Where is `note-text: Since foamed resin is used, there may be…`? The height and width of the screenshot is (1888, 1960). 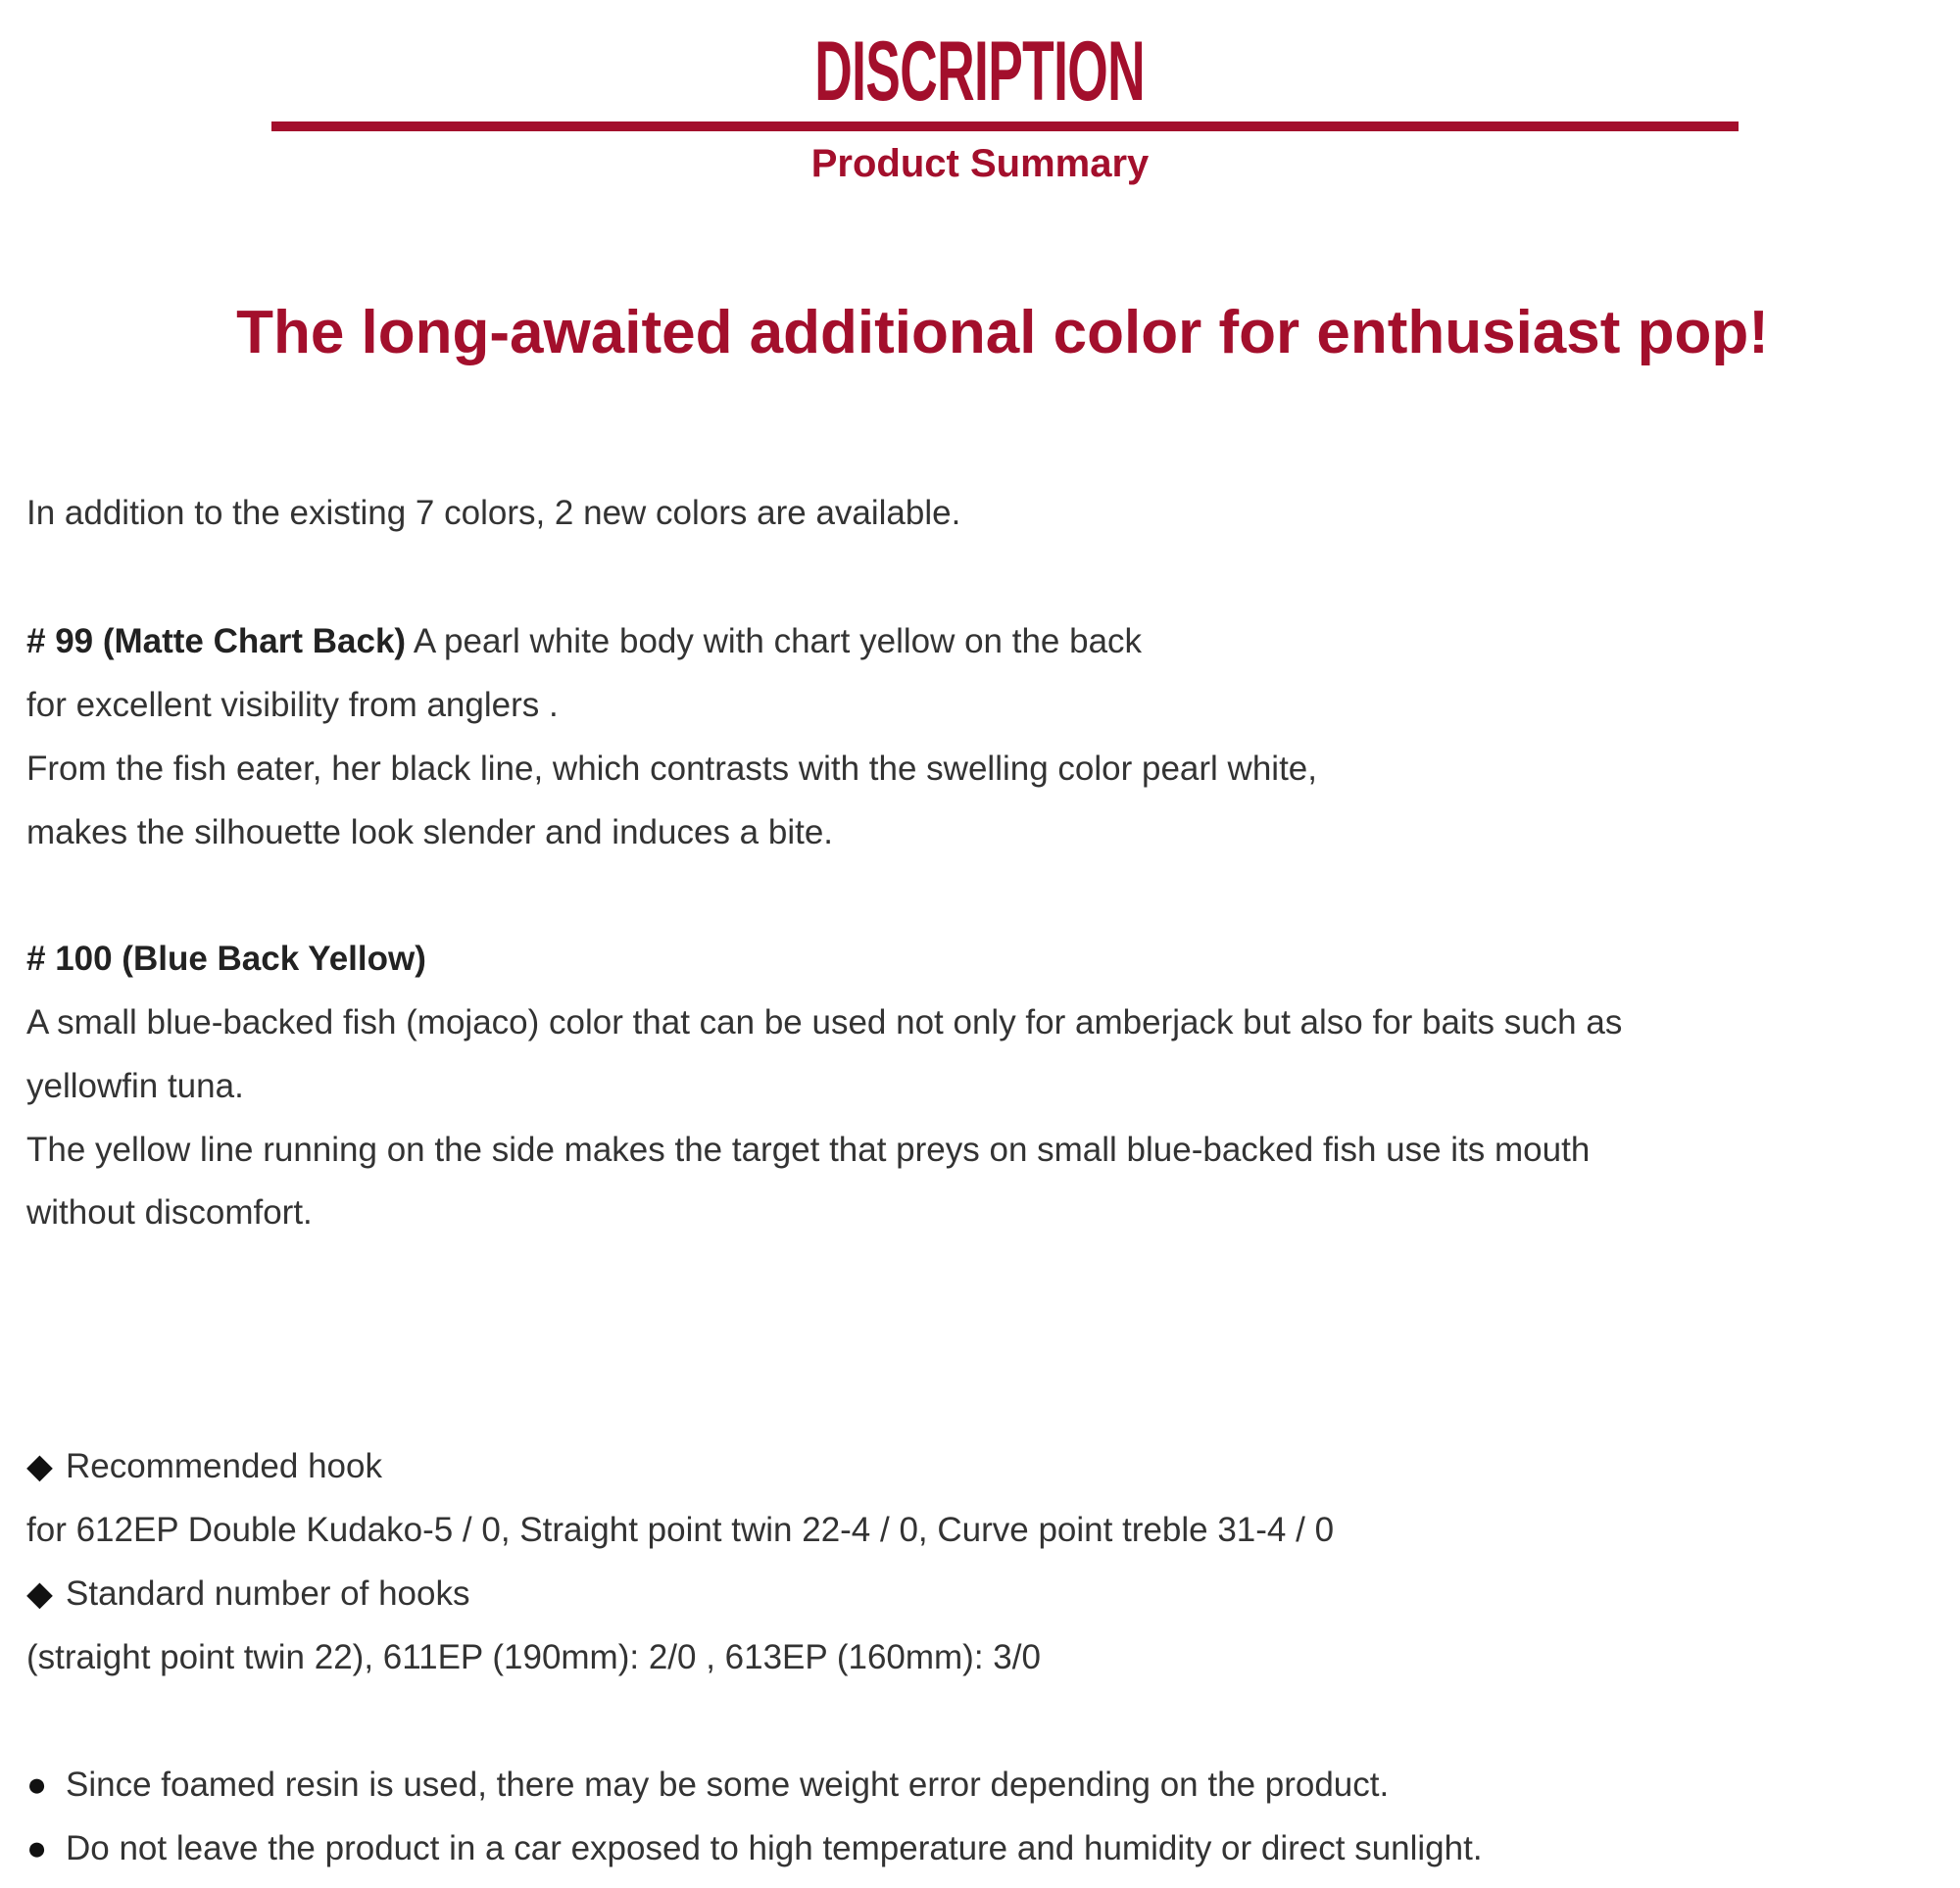 note-text: Since foamed resin is used, there may be… is located at coordinates (728, 1785).